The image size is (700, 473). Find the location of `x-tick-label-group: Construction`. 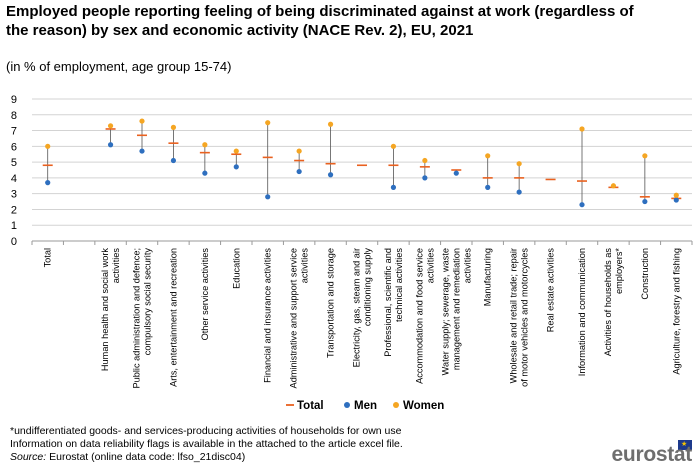

x-tick-label-group: Construction is located at coordinates (645, 274).